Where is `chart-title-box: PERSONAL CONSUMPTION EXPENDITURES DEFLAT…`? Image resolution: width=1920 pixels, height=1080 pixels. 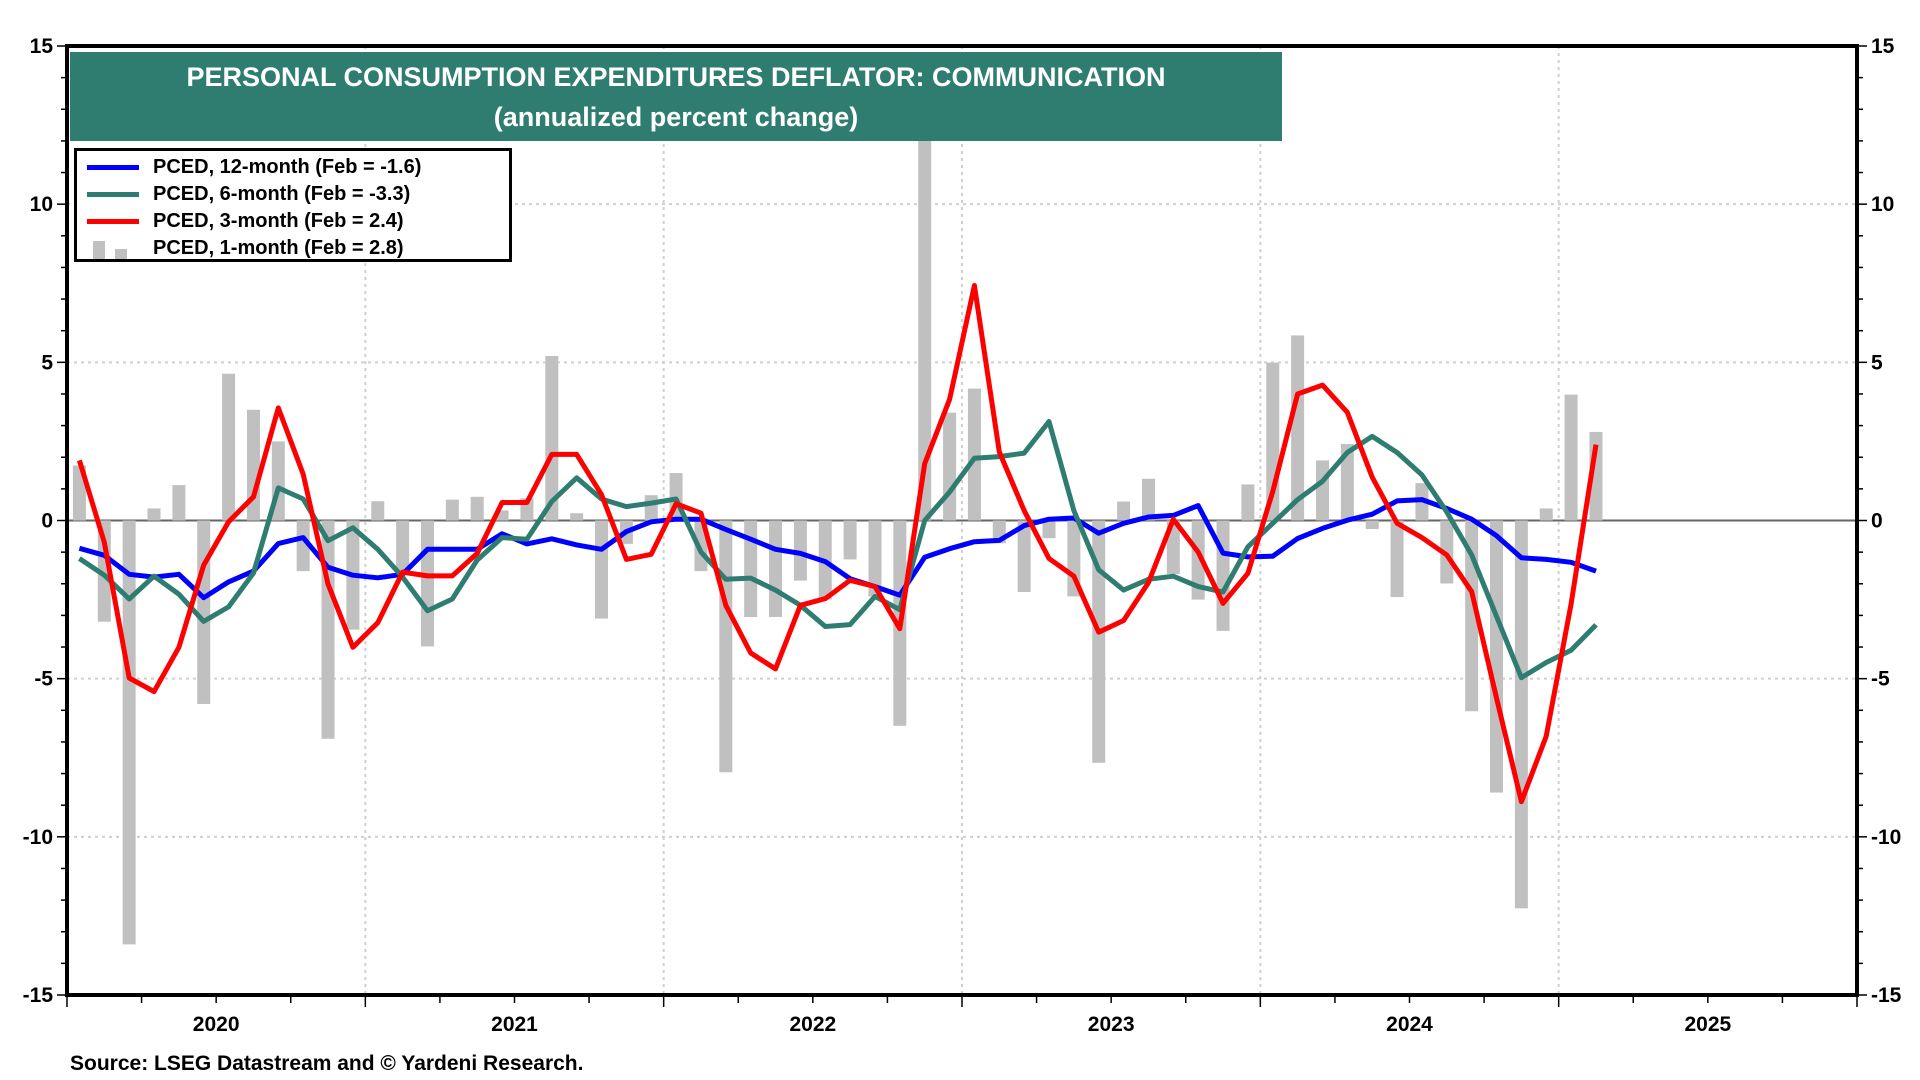
chart-title-box: PERSONAL CONSUMPTION EXPENDITURES DEFLAT… is located at coordinates (676, 96).